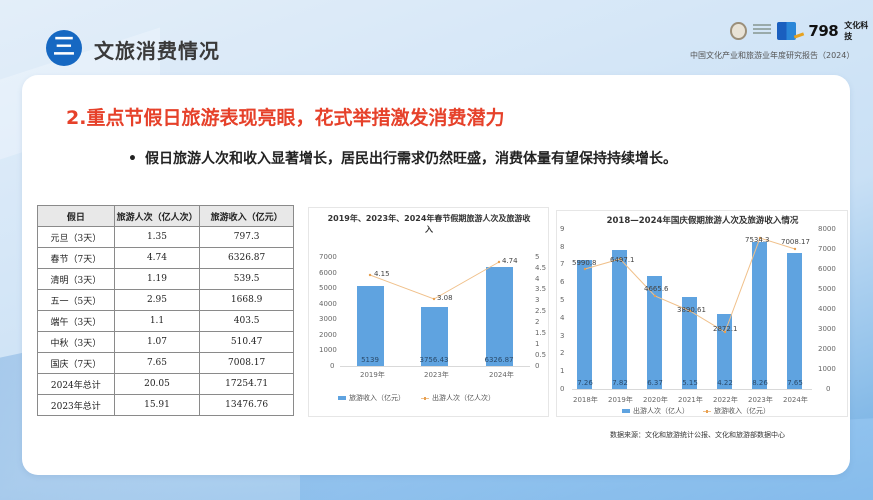  What do you see at coordinates (827, 309) in the screenshot?
I see `y2-axis-tick: 4000` at bounding box center [827, 309].